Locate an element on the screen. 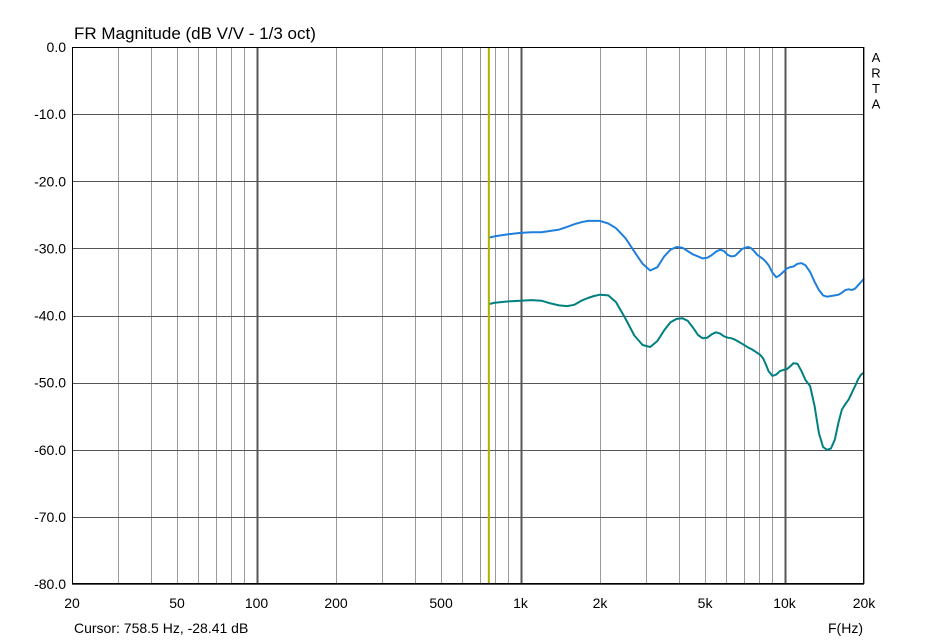  y-tick-label: -30.0 is located at coordinates (50, 248).